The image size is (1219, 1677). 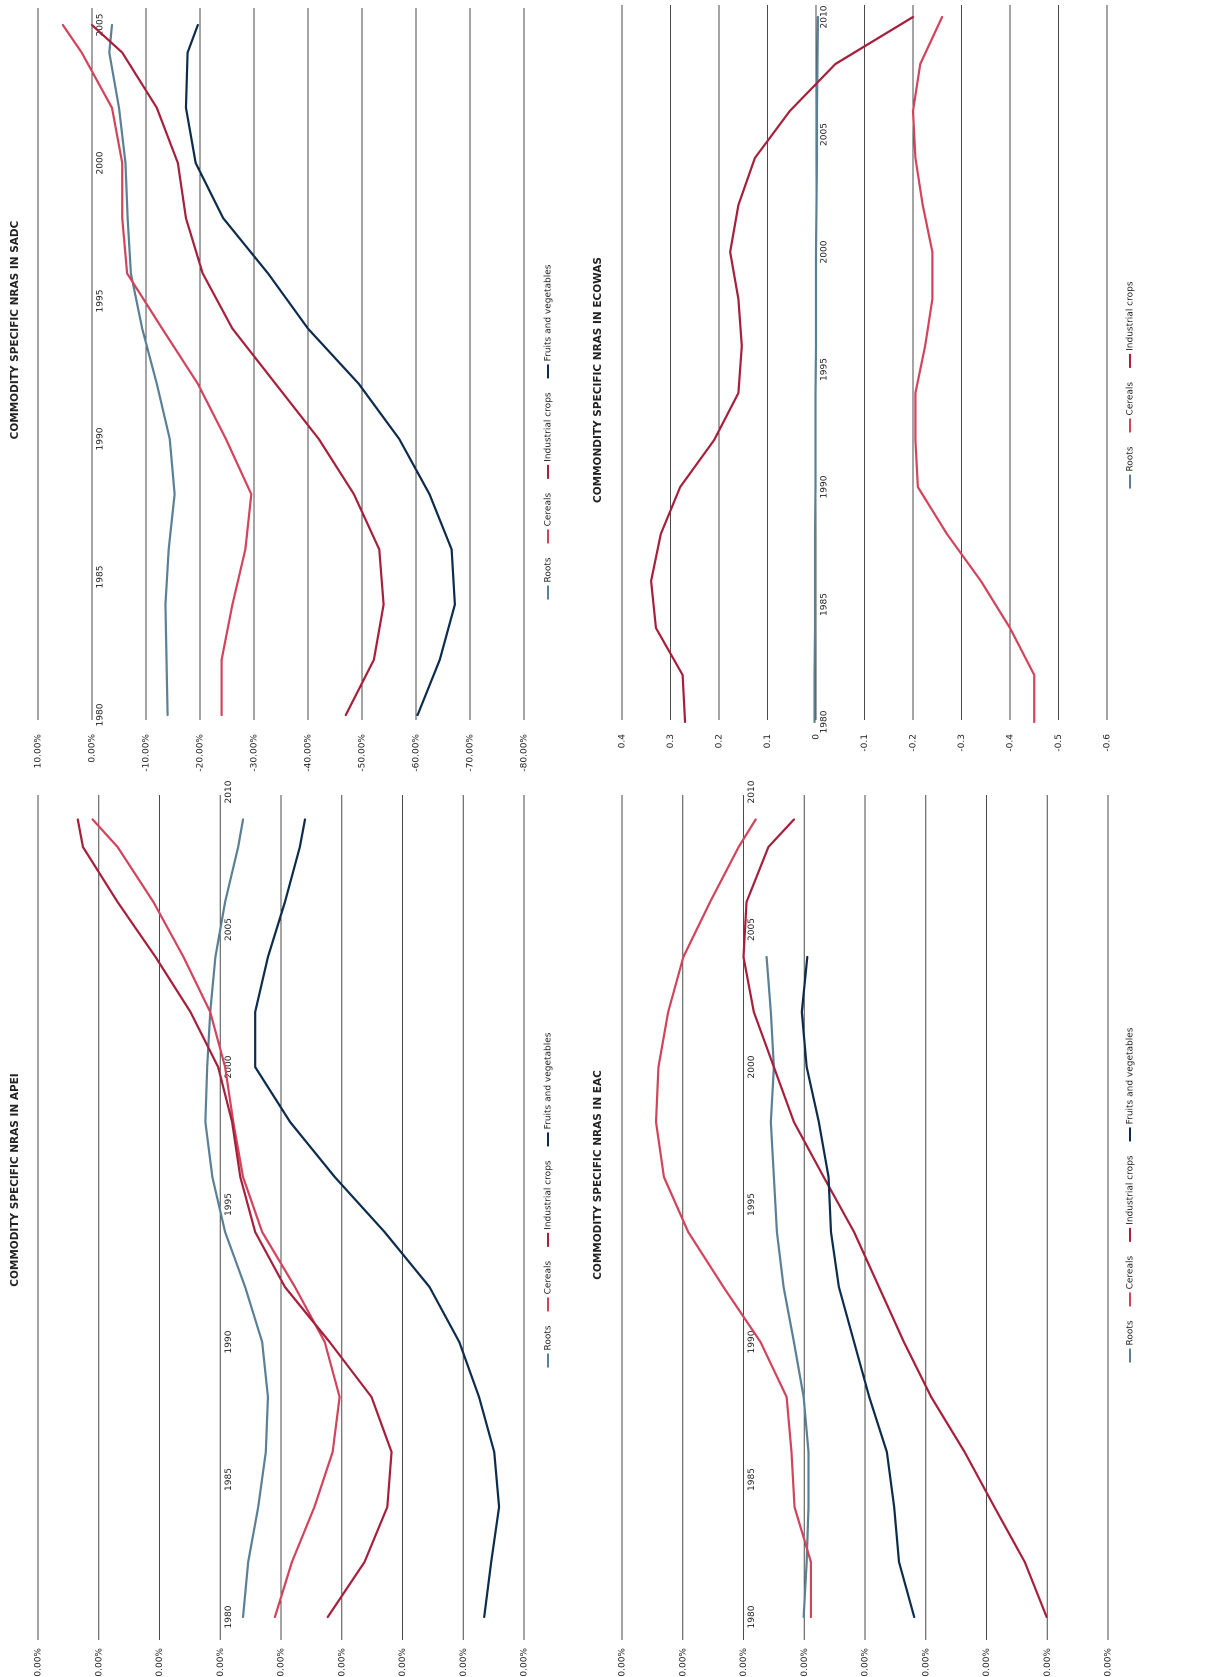 What do you see at coordinates (962, 743) in the screenshot?
I see `y-tick-label: -0.3` at bounding box center [962, 743].